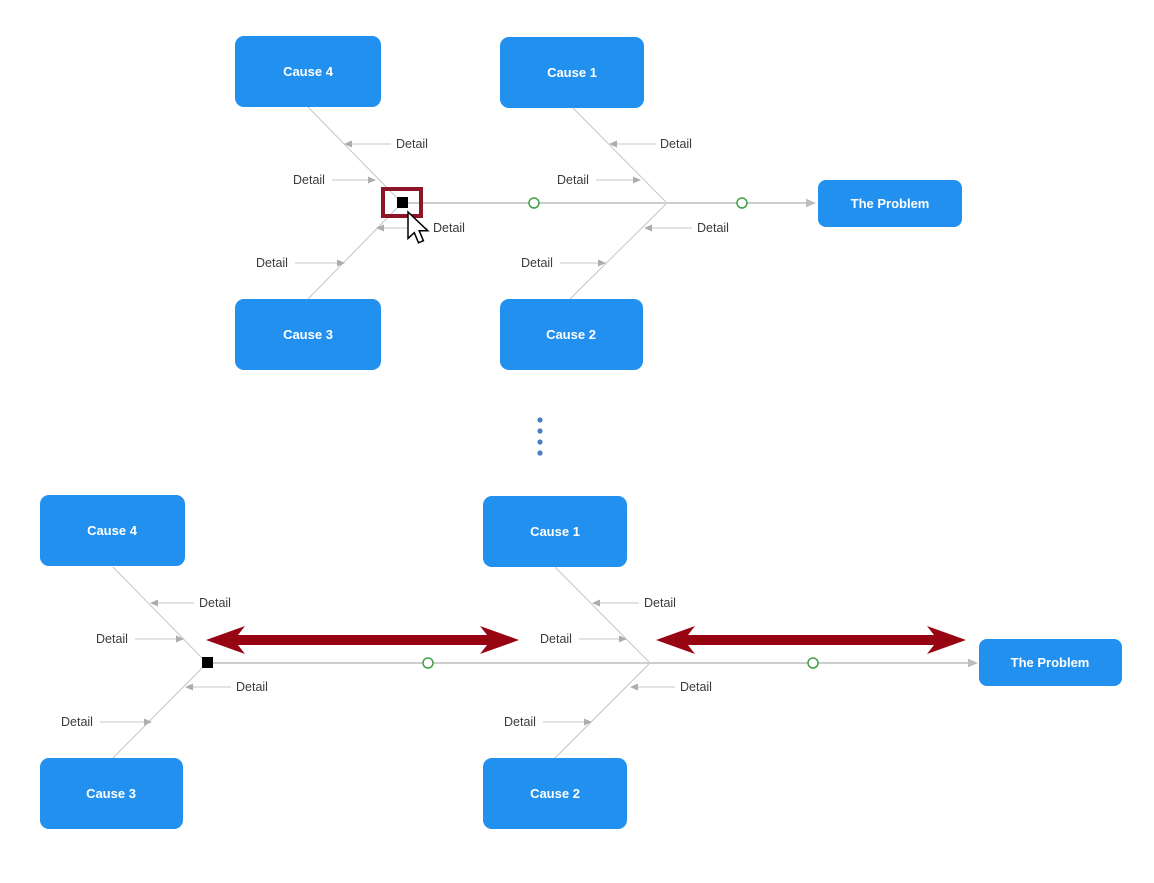 This screenshot has height=883, width=1154. Describe the element at coordinates (540, 436) in the screenshot. I see `separator-dots-icon` at that location.